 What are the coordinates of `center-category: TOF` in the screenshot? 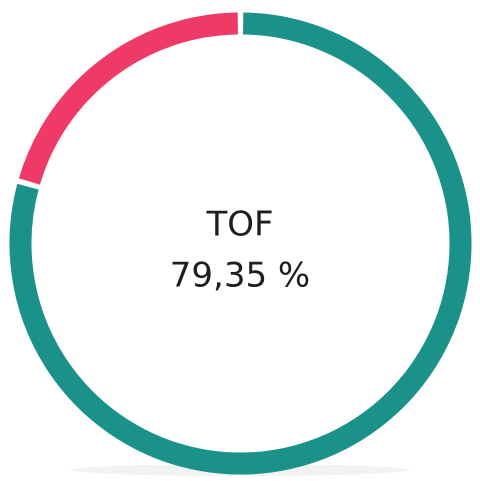 It's located at (239, 225).